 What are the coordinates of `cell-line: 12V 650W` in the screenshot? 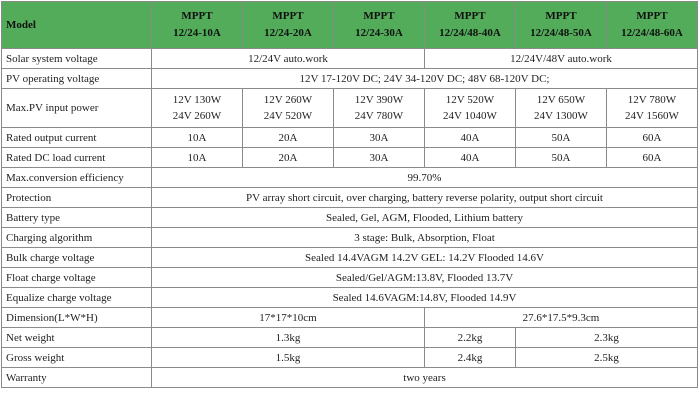 It's located at (561, 100).